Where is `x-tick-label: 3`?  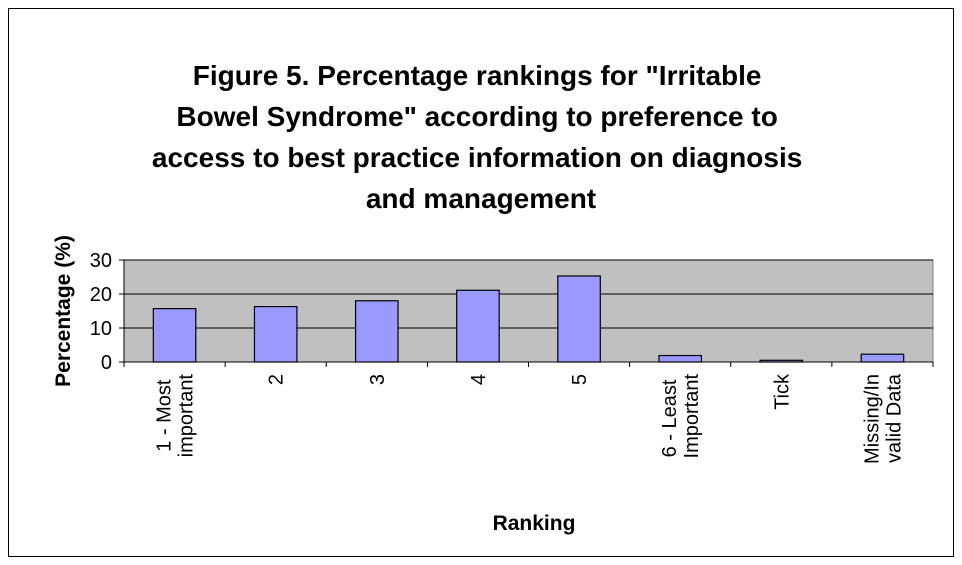
x-tick-label: 3 is located at coordinates (378, 379).